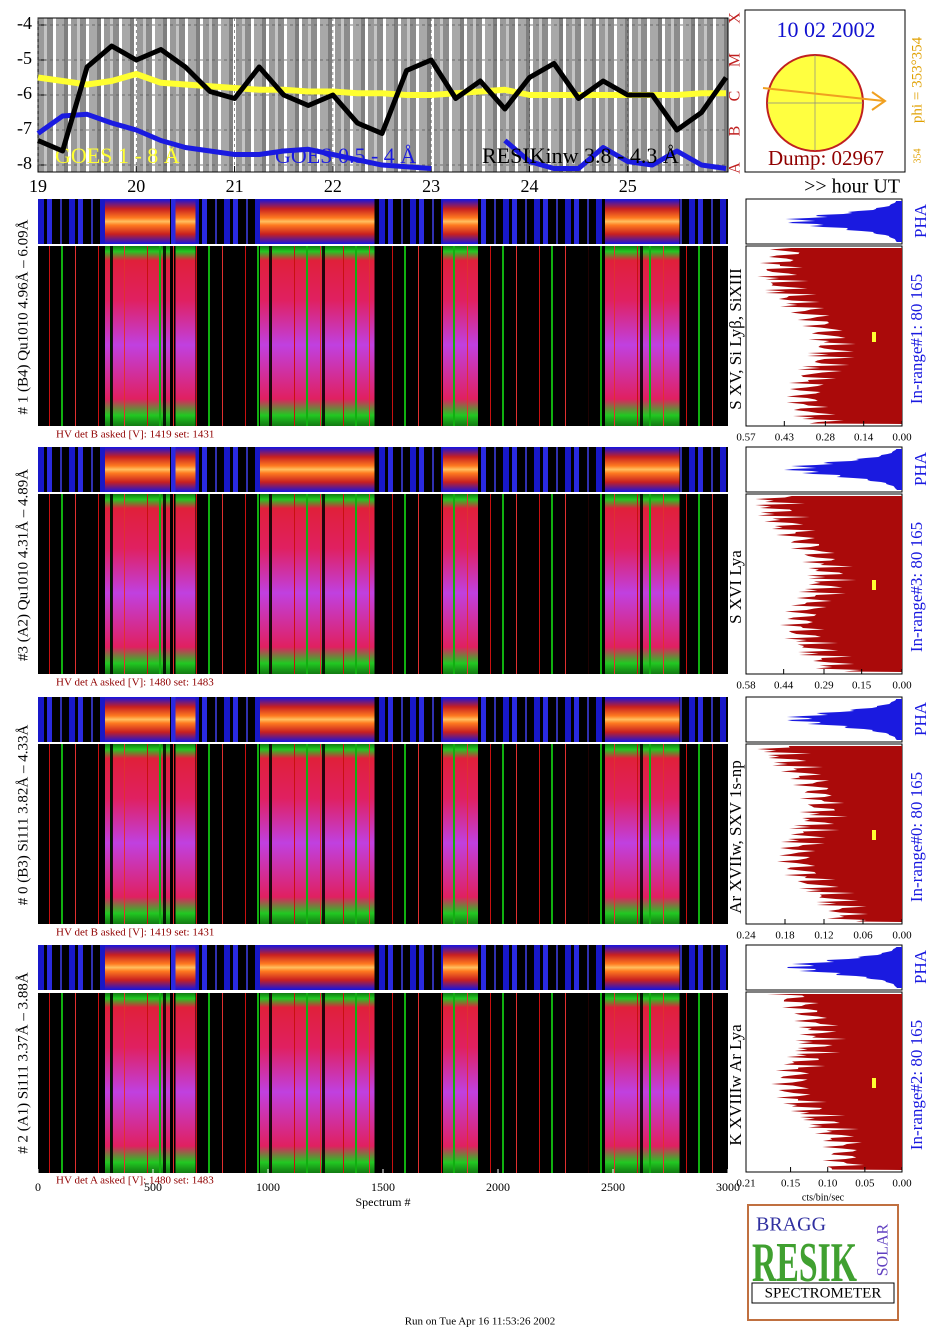 This screenshot has height=1330, width=942. I want to click on footer: Run on Tue Apr 16 11:53:26 2002, so click(480, 1322).